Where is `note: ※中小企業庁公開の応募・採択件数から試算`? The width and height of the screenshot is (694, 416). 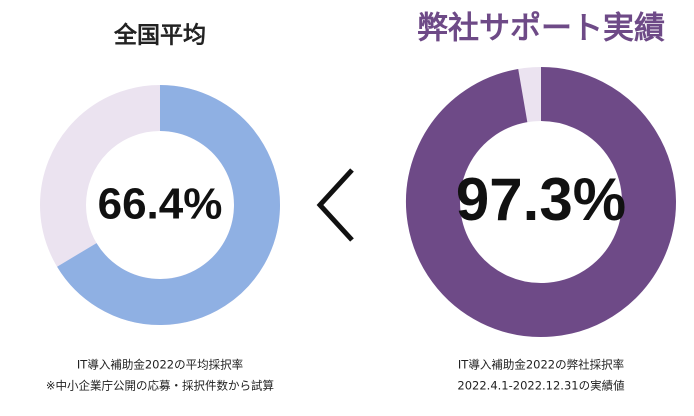 note: ※中小企業庁公開の応募・採択件数から試算 is located at coordinates (160, 386).